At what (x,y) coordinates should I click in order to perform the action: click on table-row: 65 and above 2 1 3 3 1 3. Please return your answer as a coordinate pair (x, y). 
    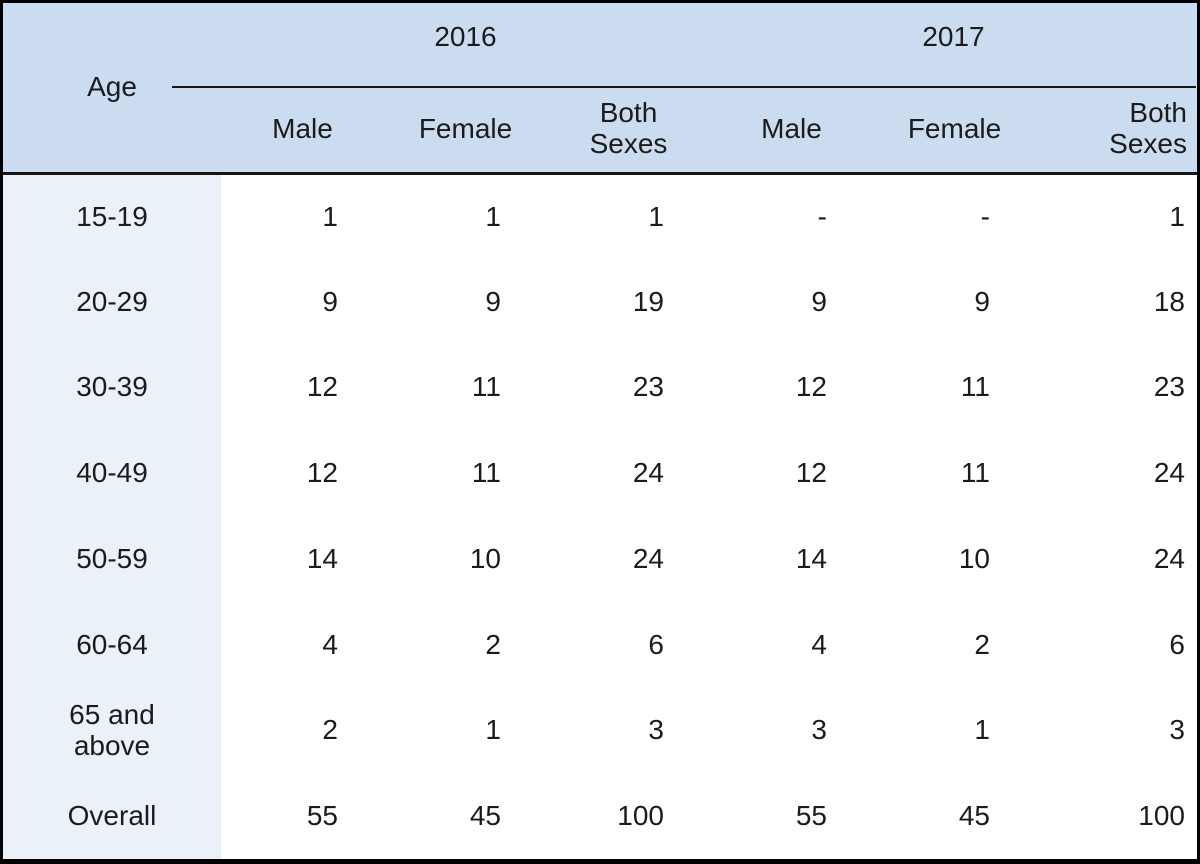
    Looking at the image, I should click on (600, 730).